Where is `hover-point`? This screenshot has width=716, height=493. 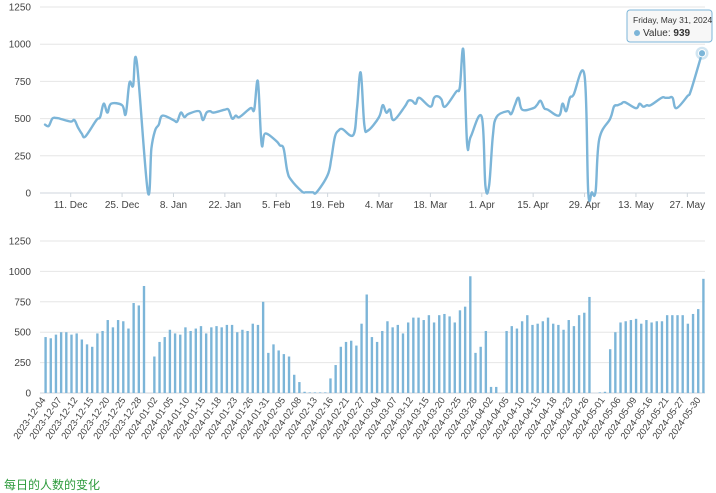
hover-point is located at coordinates (702, 53).